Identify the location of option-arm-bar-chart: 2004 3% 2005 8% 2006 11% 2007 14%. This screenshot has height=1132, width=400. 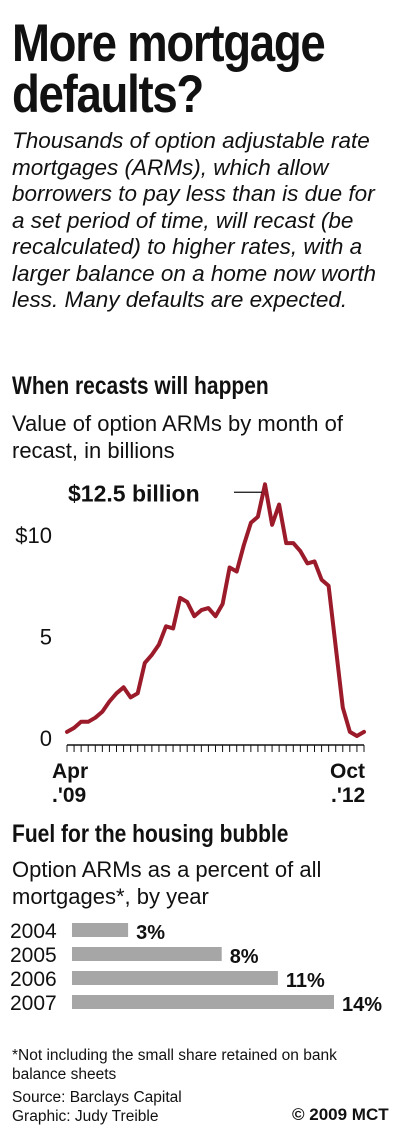
(196, 968).